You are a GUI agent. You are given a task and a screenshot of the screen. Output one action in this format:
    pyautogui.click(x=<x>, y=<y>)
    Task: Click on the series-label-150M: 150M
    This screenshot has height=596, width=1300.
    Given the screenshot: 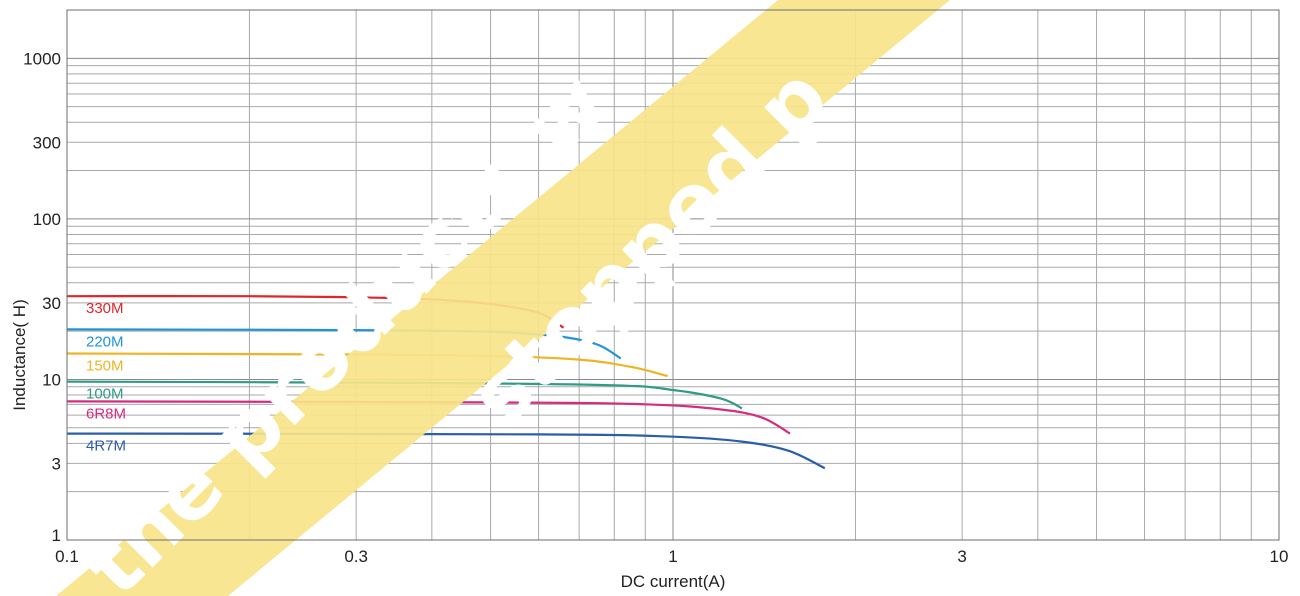 What is the action you would take?
    pyautogui.click(x=105, y=366)
    